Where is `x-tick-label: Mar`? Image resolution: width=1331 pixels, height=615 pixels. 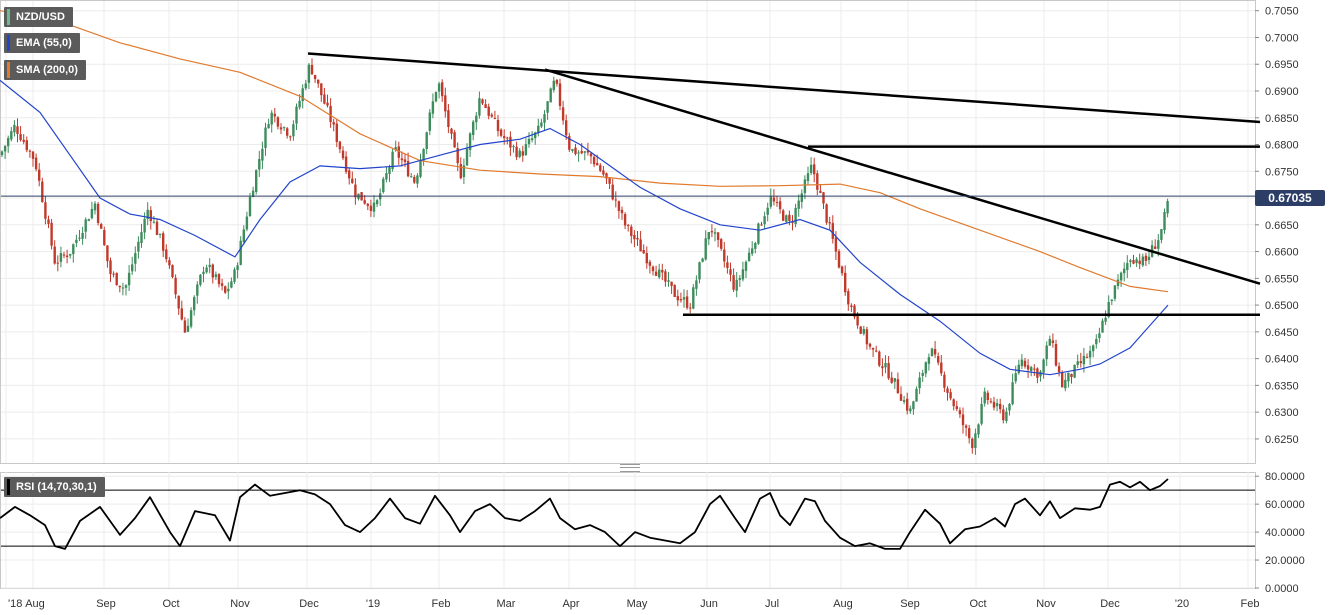
x-tick-label: Mar is located at coordinates (506, 604).